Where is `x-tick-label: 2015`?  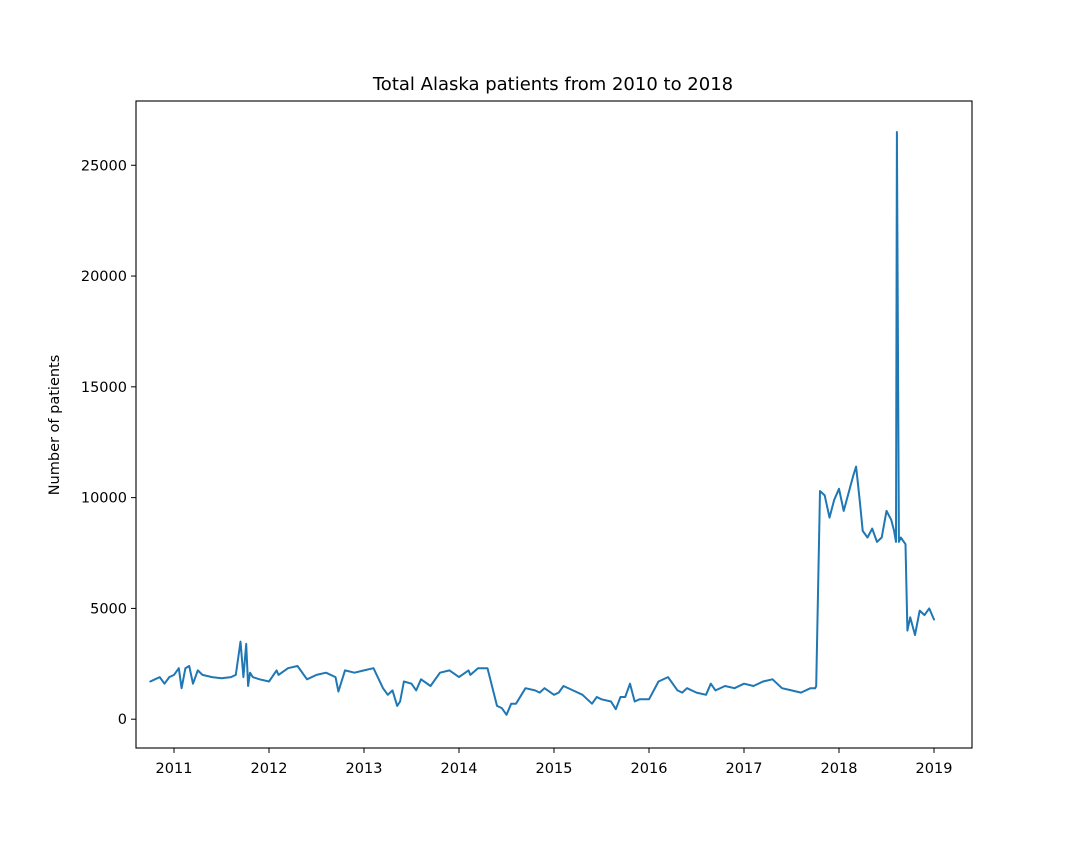
x-tick-label: 2015 is located at coordinates (554, 769).